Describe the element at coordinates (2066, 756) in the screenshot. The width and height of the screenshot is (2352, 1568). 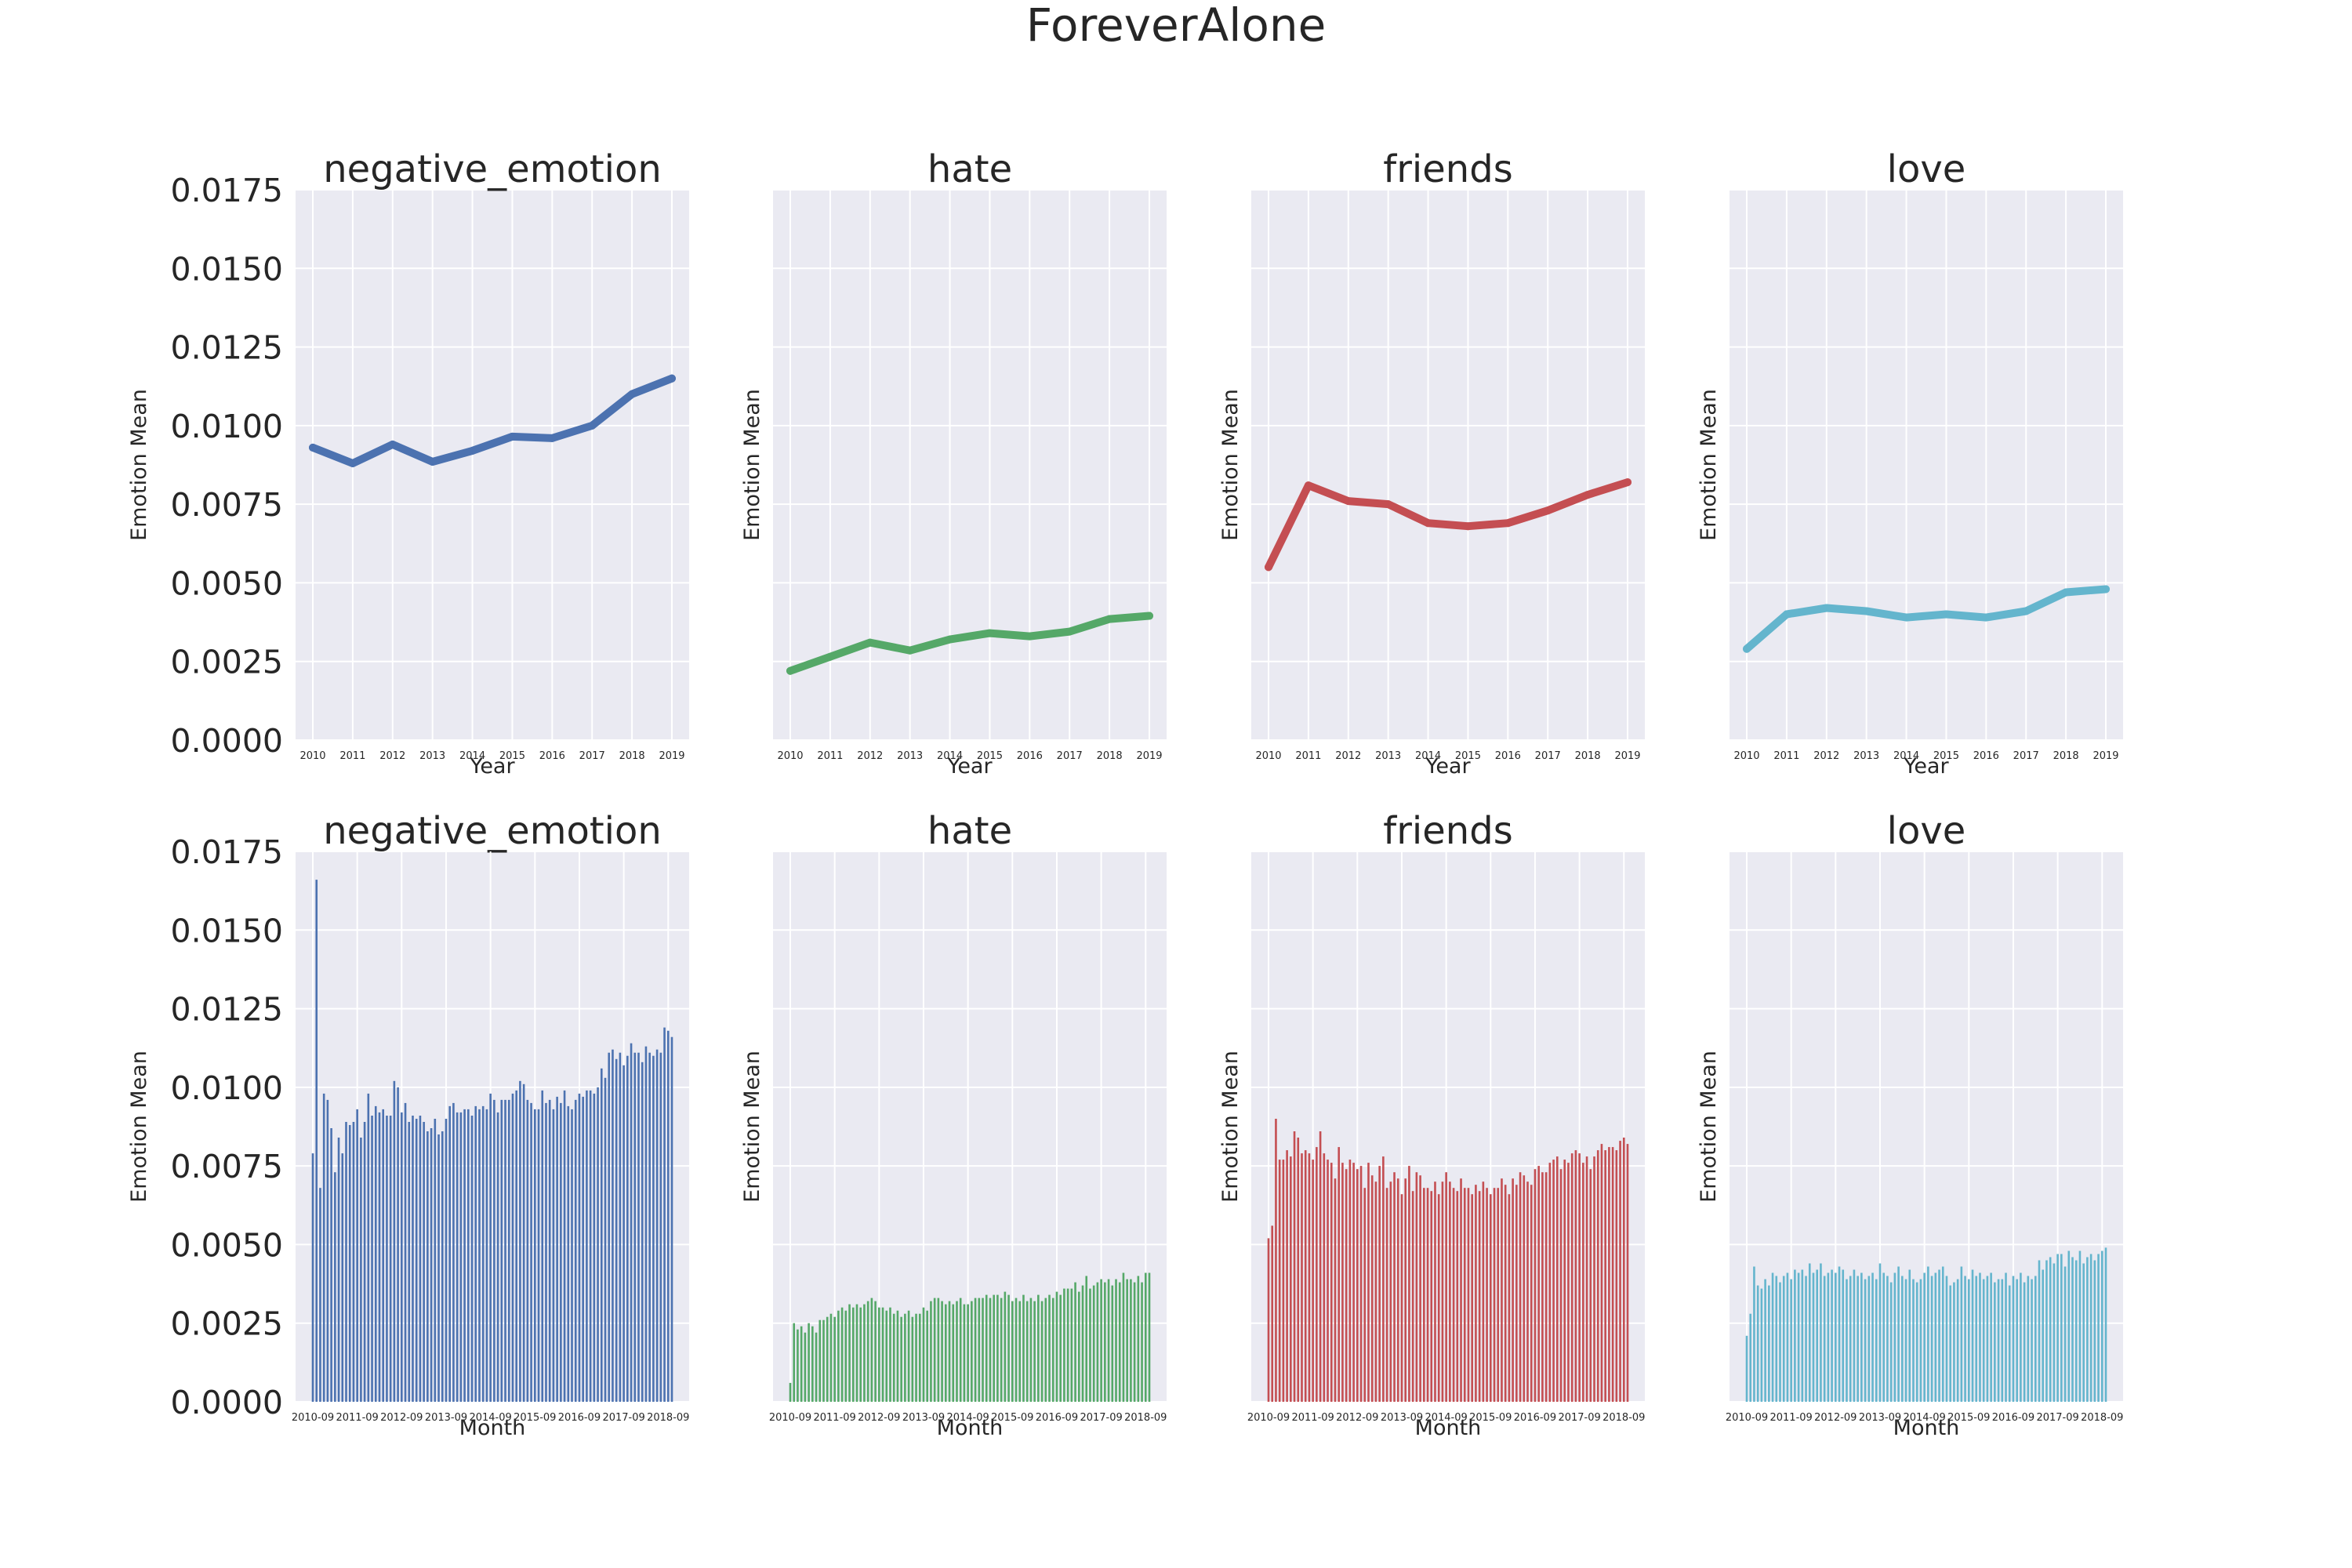
I see `x-tick-label: 2018` at that location.